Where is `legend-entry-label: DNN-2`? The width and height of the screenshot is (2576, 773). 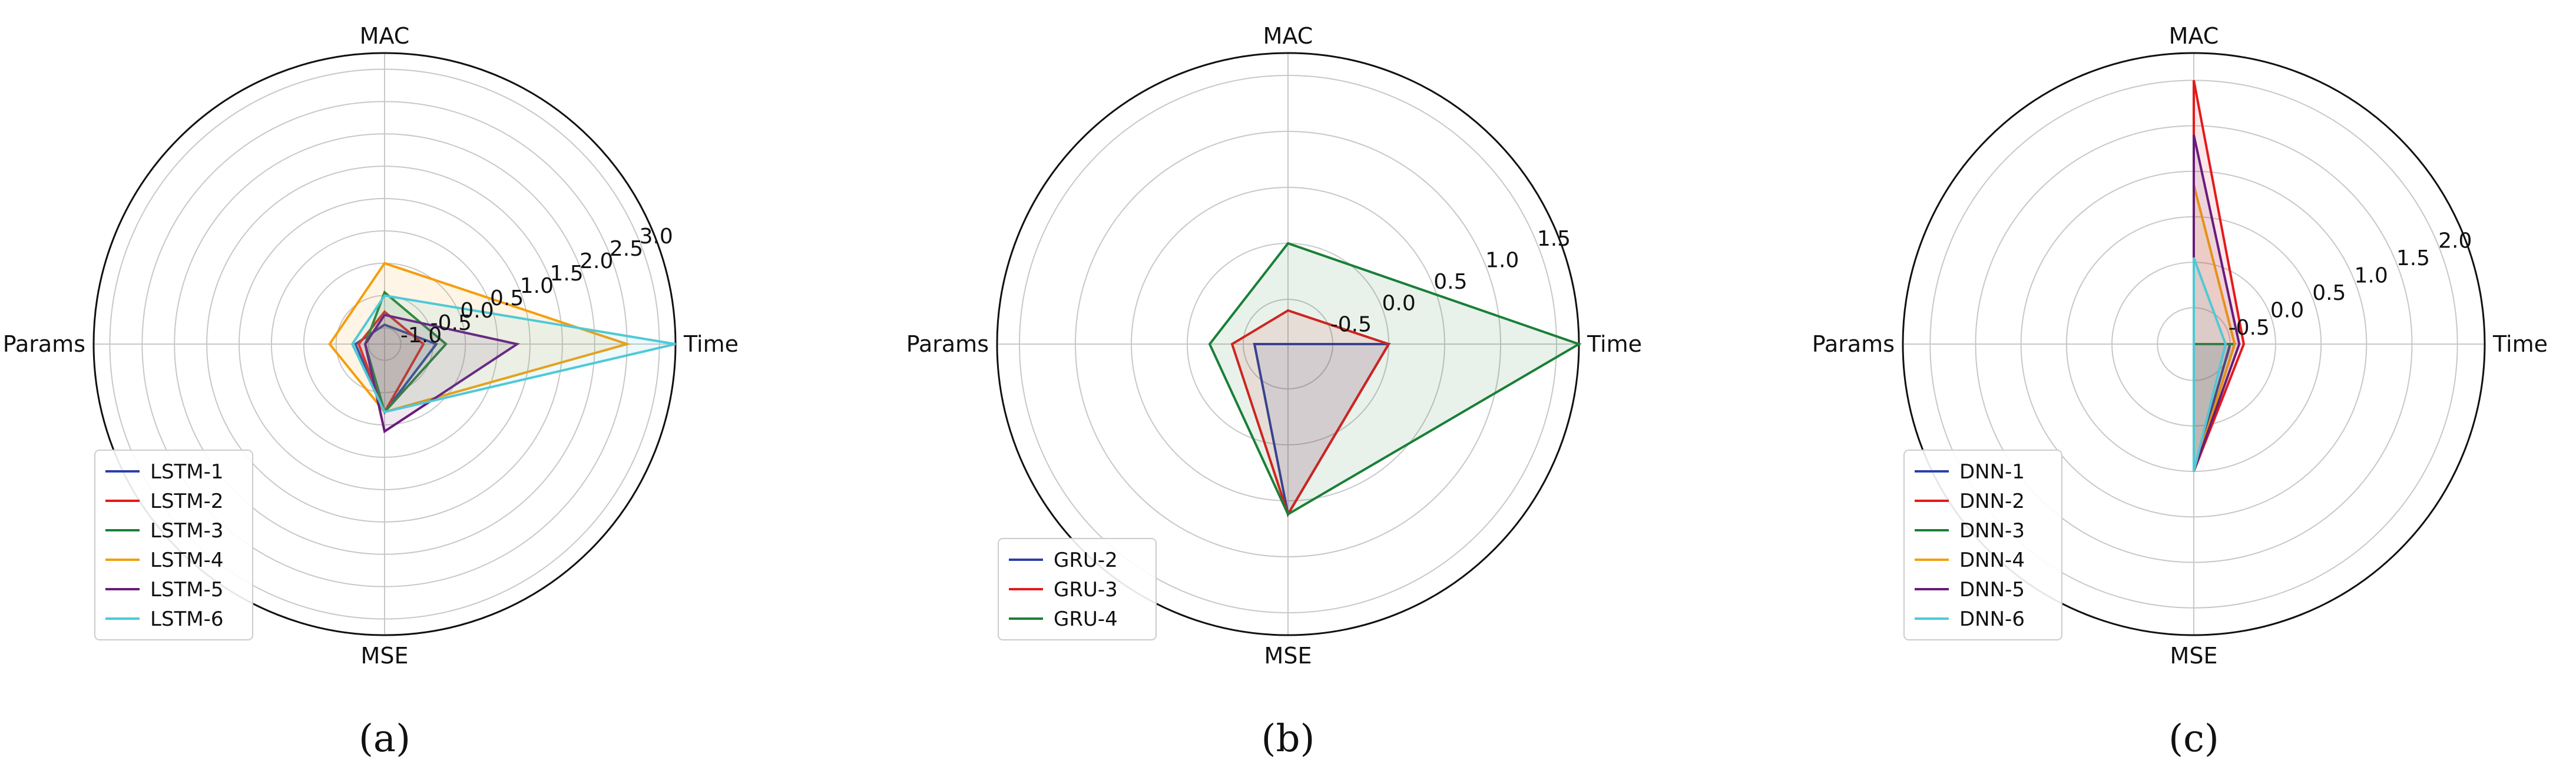
legend-entry-label: DNN-2 is located at coordinates (1992, 501).